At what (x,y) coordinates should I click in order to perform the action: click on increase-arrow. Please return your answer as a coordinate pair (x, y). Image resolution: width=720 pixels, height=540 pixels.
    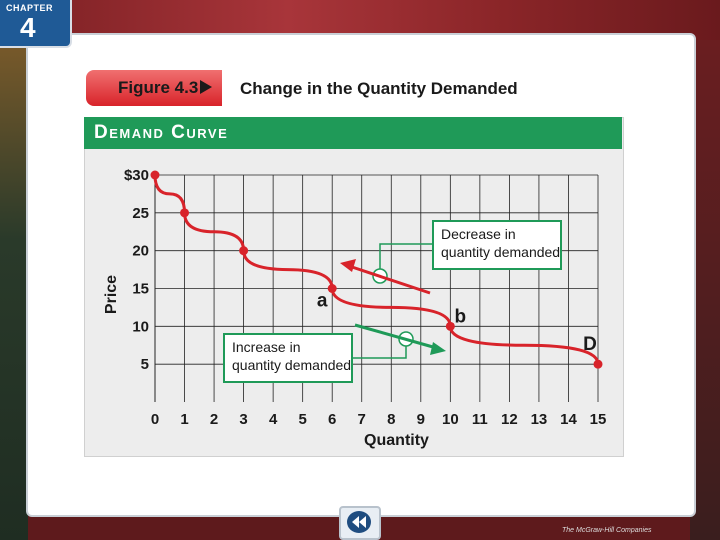
    Looking at the image, I should click on (394, 336).